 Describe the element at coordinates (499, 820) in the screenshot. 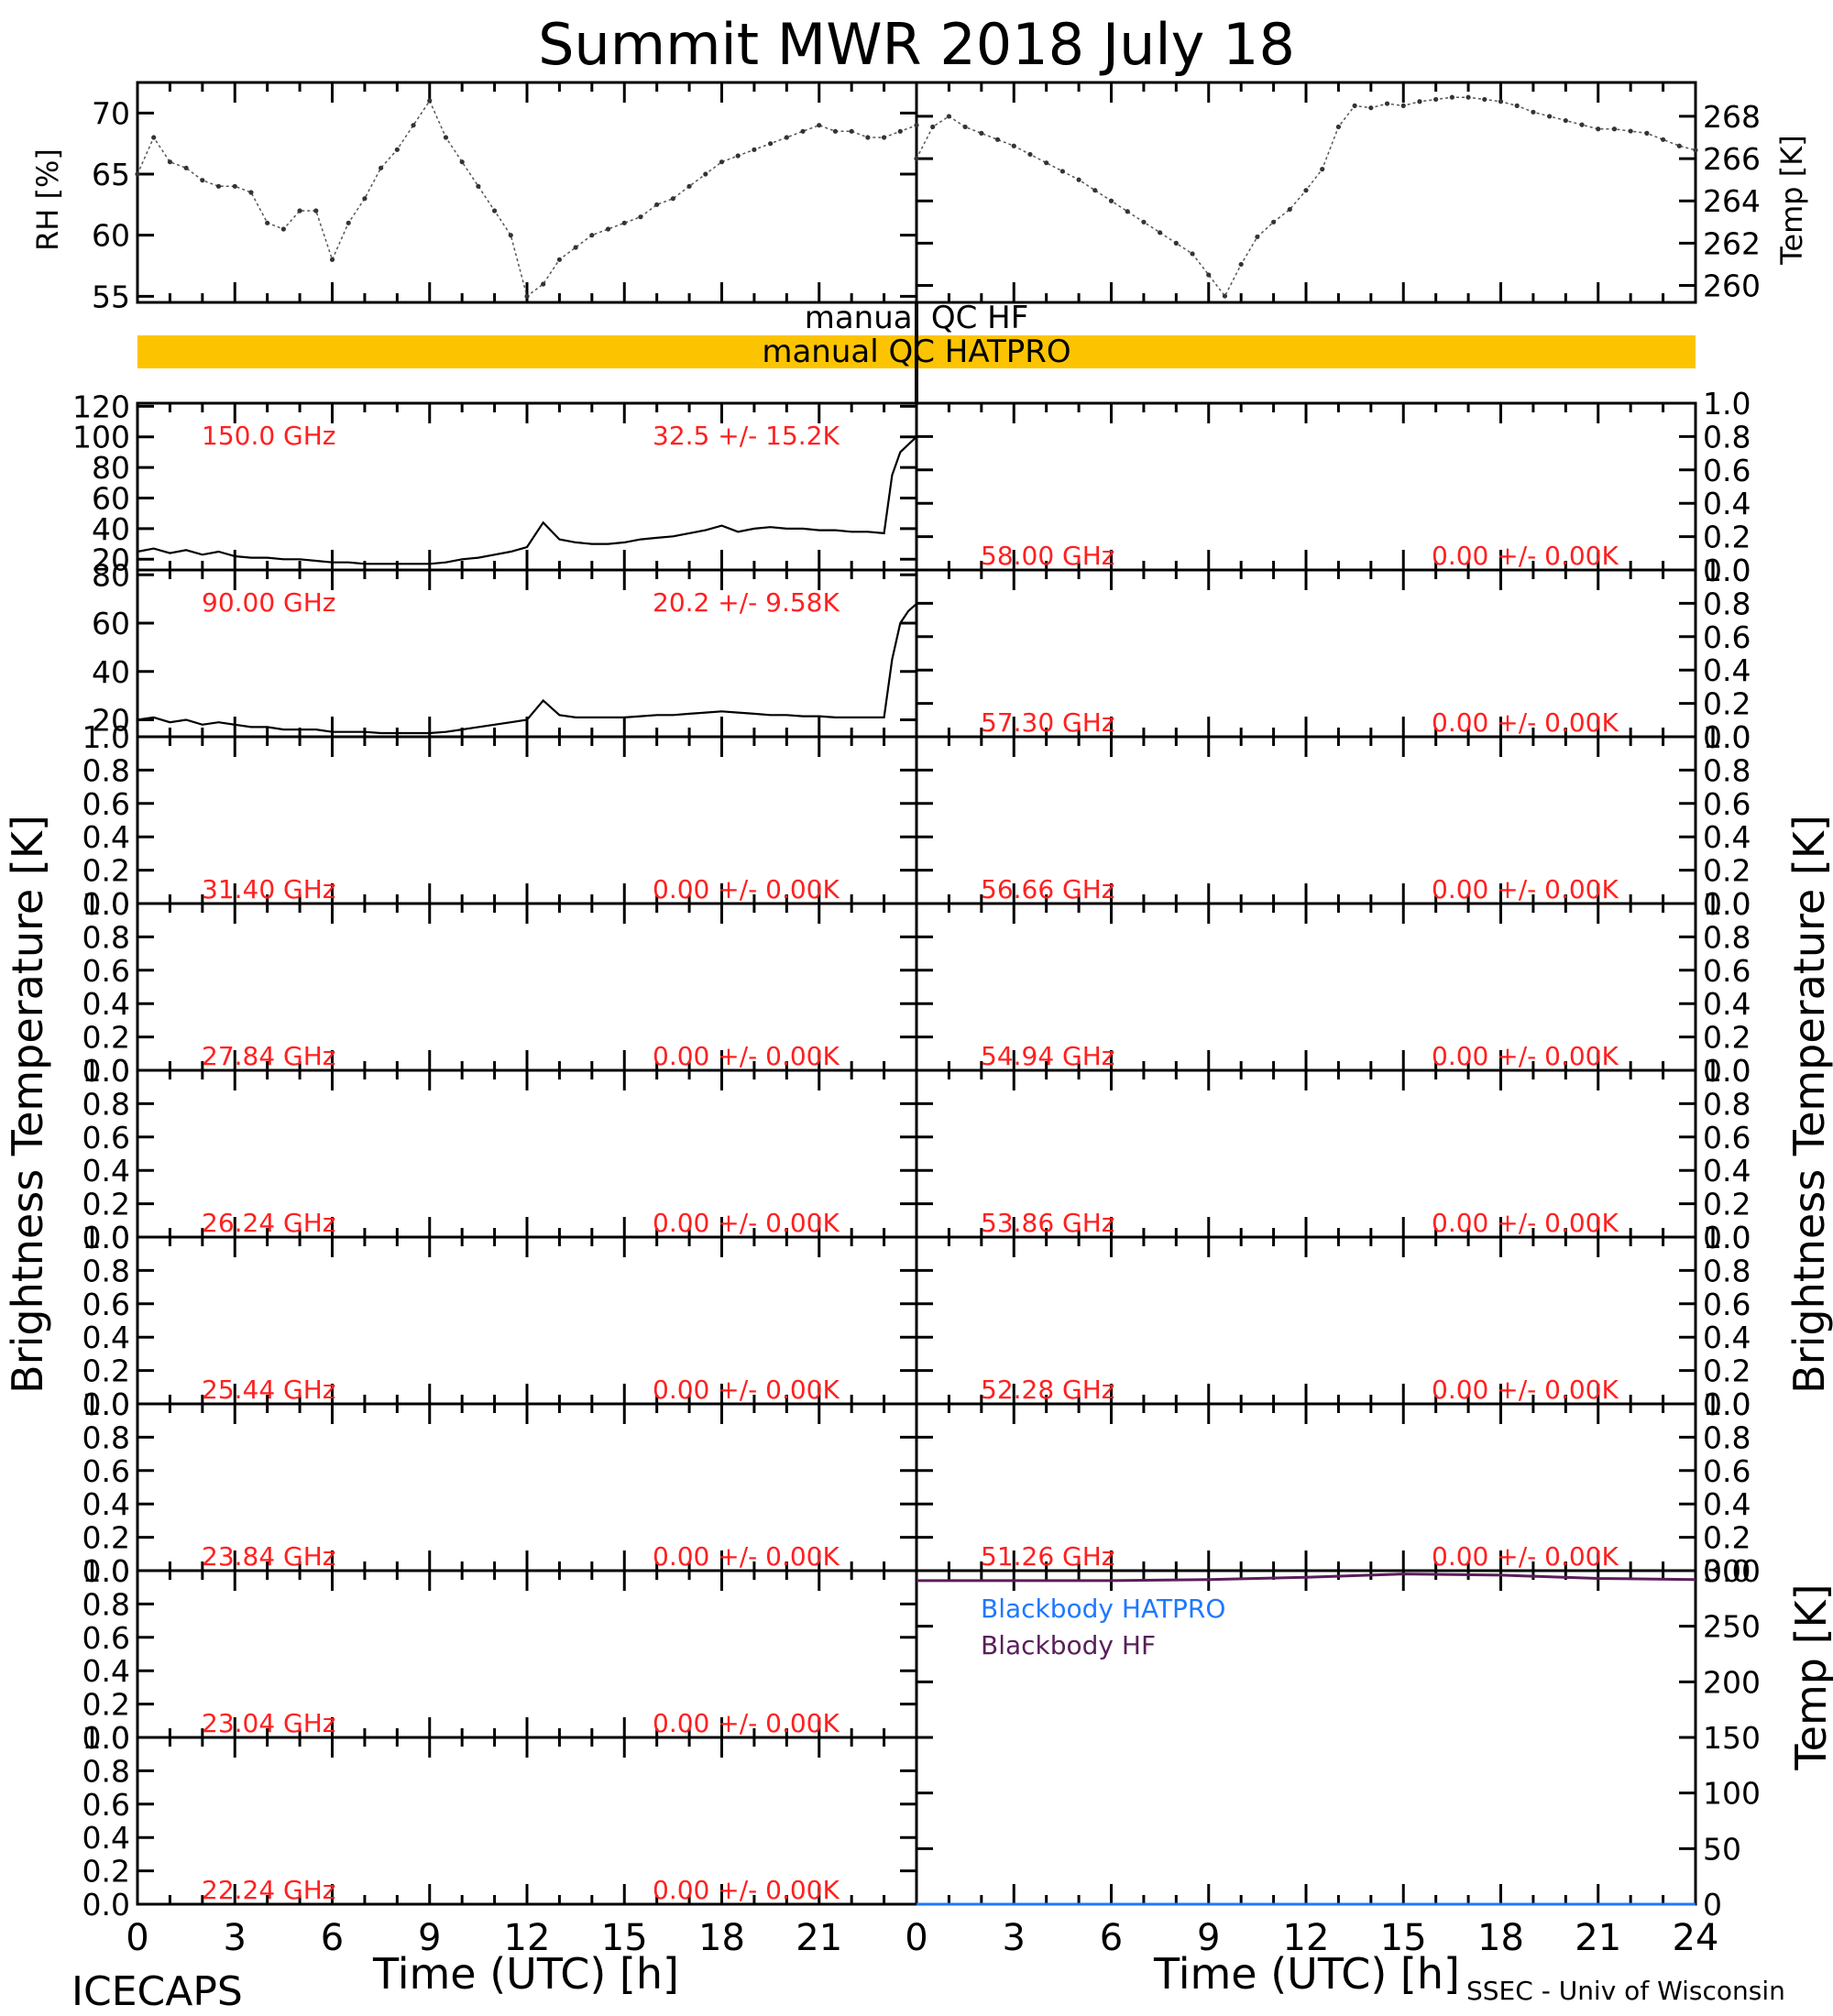

I see `left-row-2-y-ticks: 0.00.20.40.60.81.0` at that location.